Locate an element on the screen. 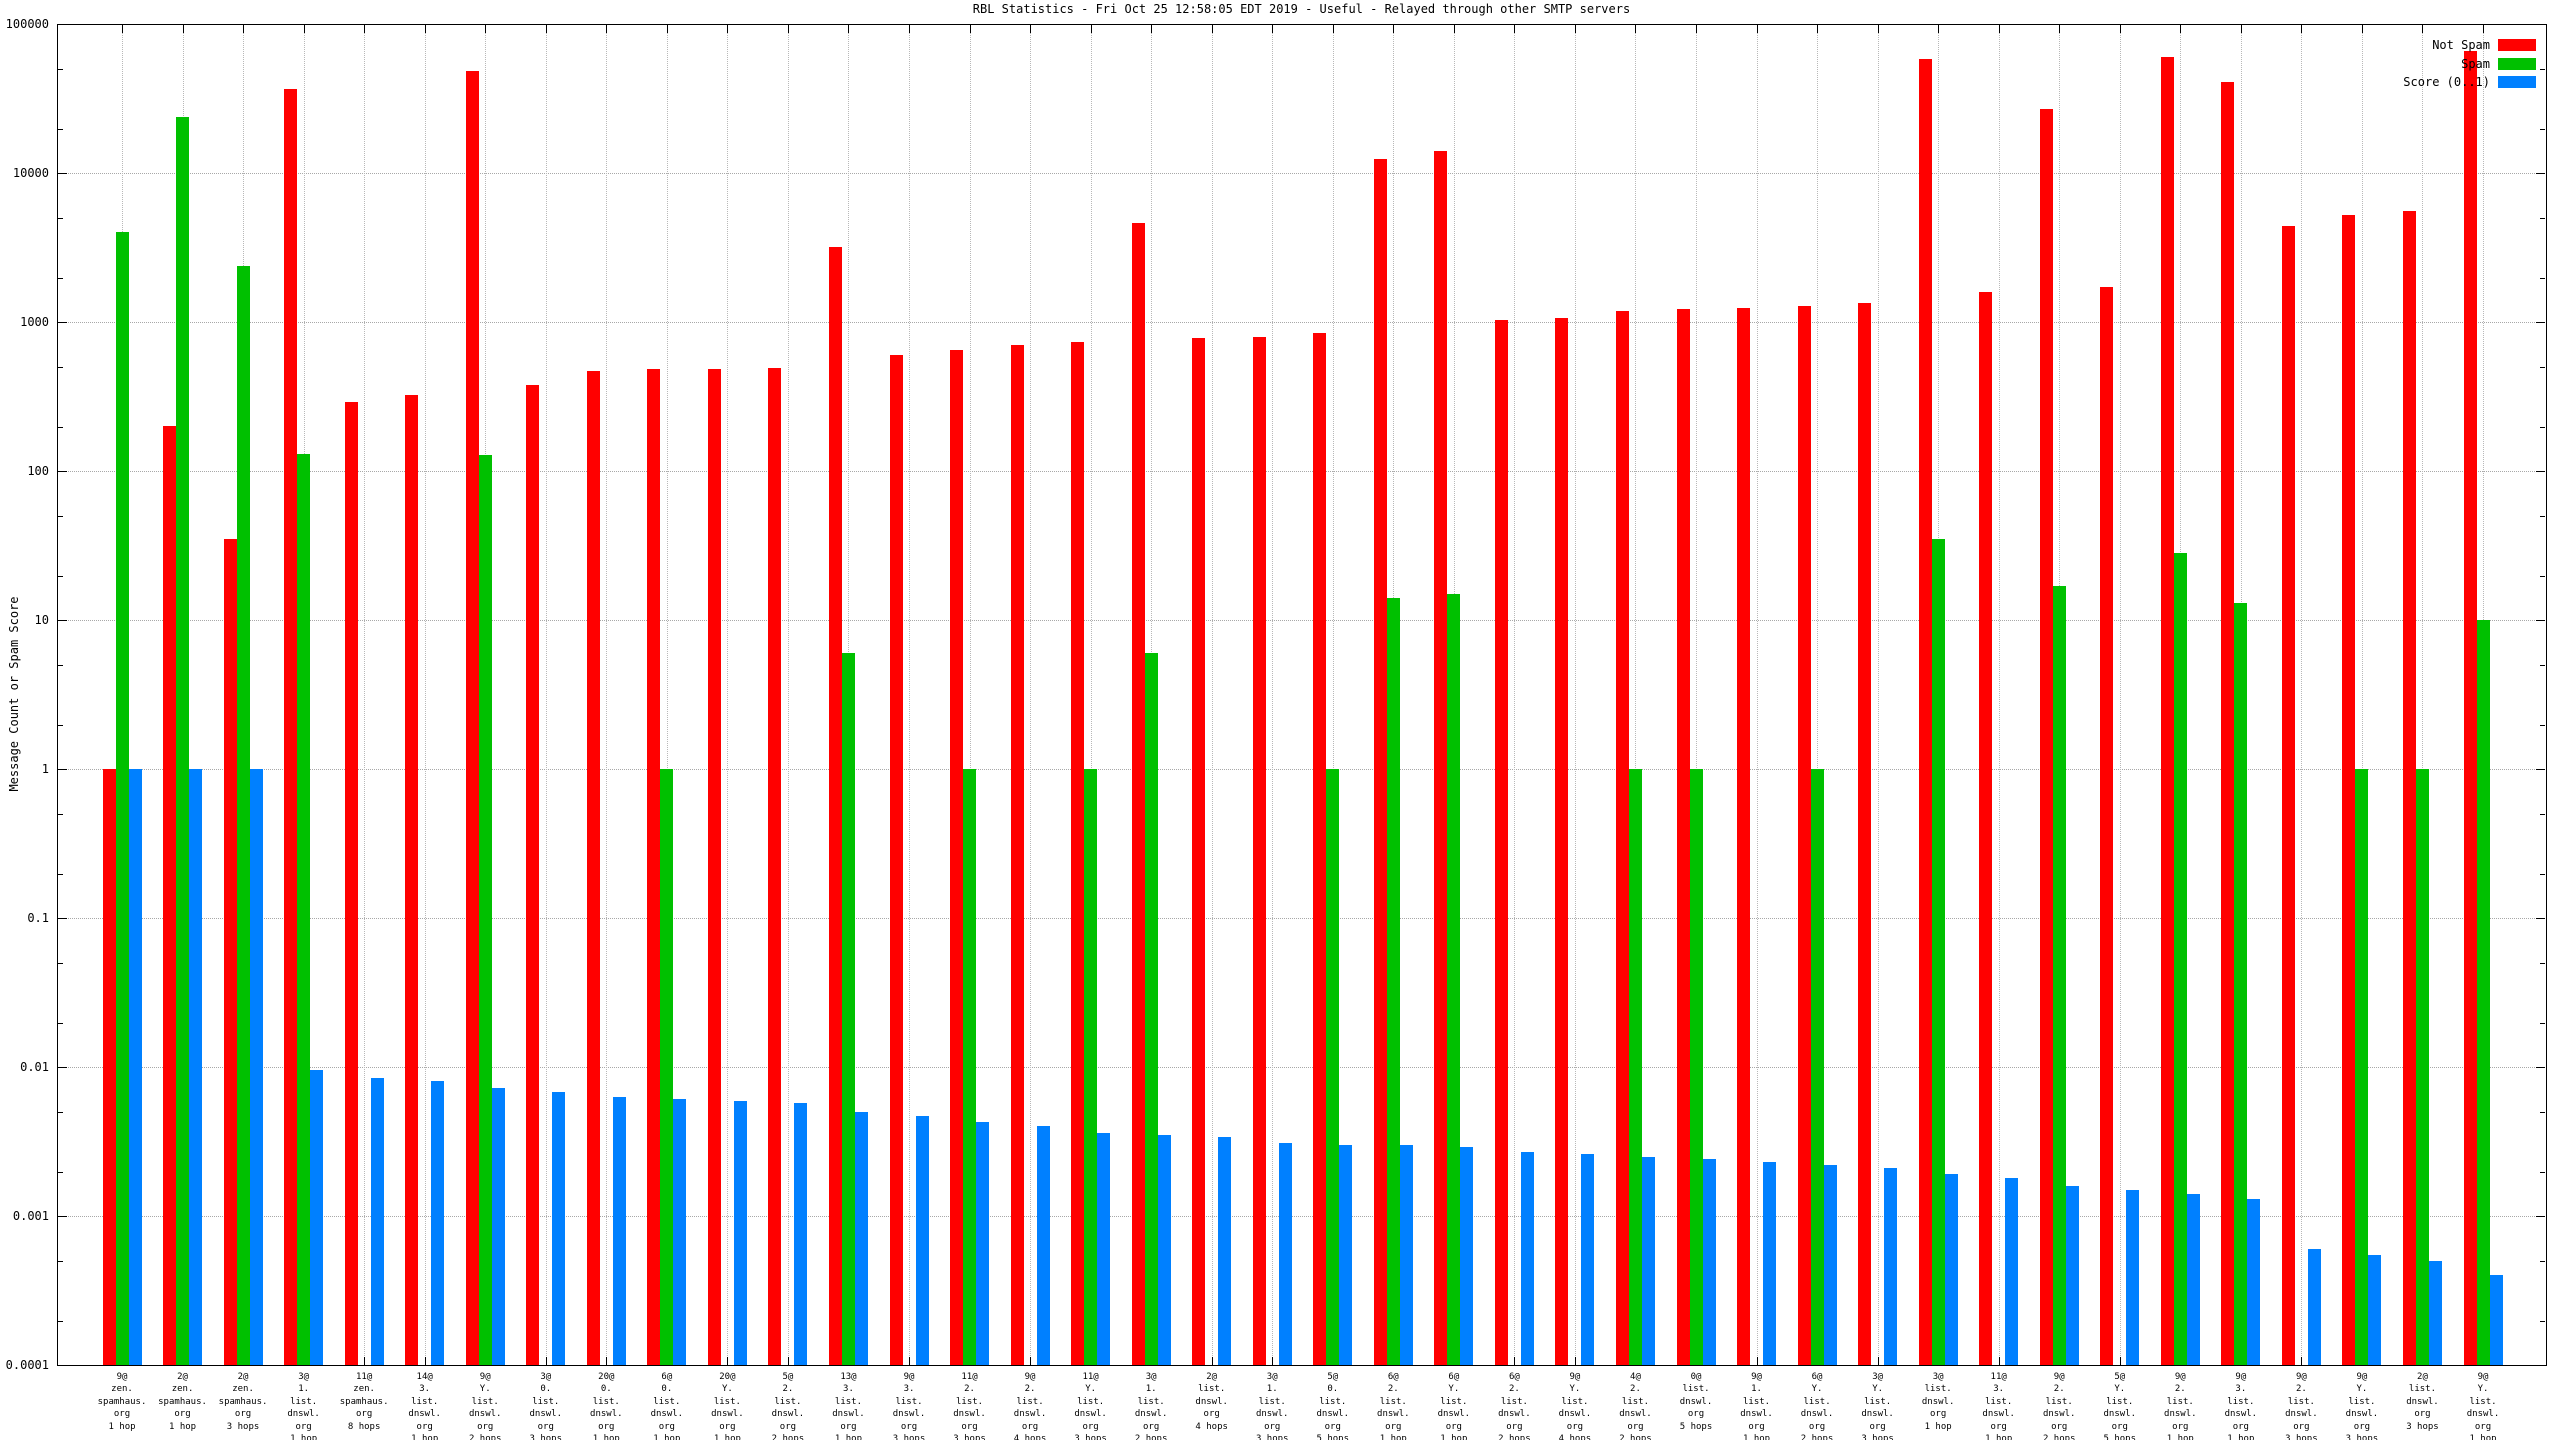 Image resolution: width=2560 pixels, height=1440 pixels. x-category-label: 6@ 2. list. dnswl. org 1 hop is located at coordinates (1393, 1406).